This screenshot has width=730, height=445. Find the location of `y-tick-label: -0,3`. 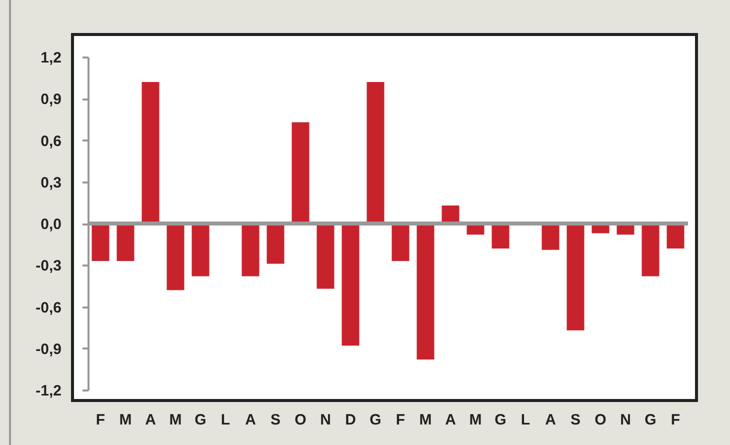

y-tick-label: -0,3 is located at coordinates (49, 266).